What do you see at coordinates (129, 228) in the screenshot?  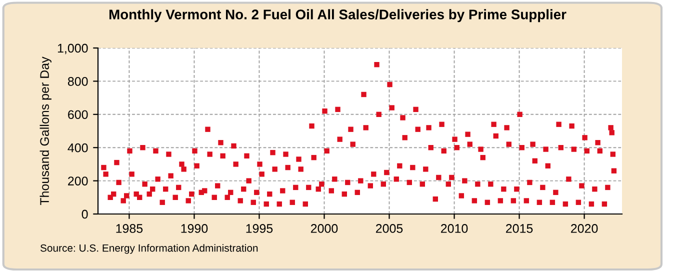 I see `x-tick-label: 1985` at bounding box center [129, 228].